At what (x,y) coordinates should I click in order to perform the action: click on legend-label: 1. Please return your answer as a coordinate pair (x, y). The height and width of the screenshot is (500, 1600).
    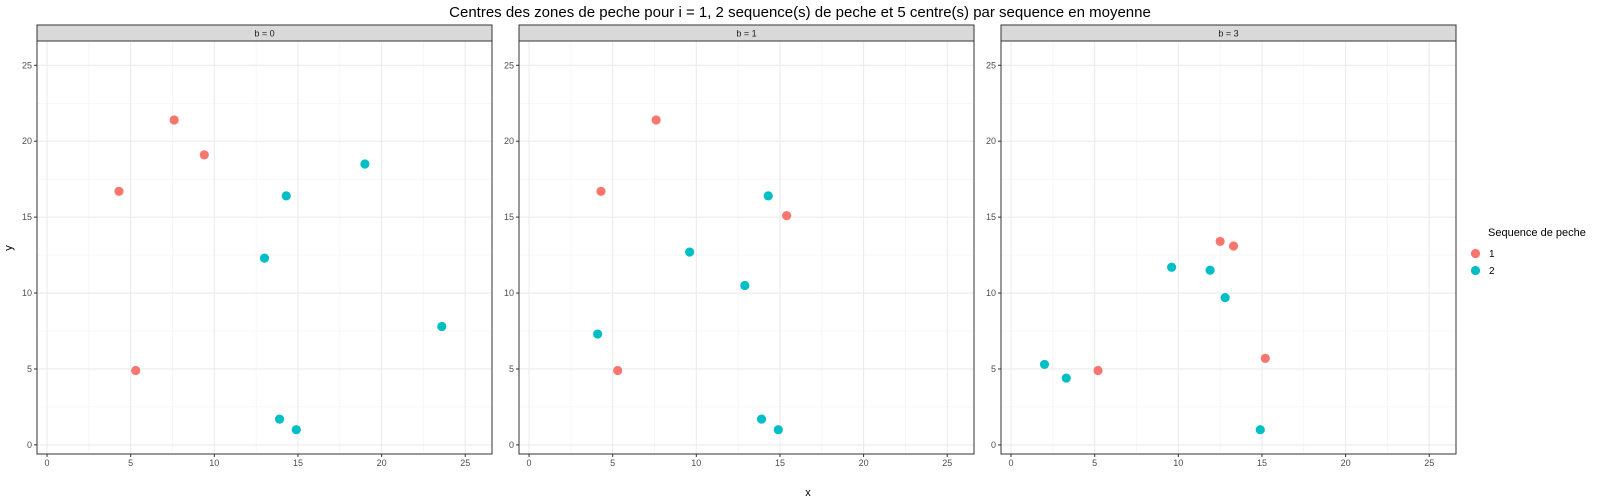
    Looking at the image, I should click on (1492, 254).